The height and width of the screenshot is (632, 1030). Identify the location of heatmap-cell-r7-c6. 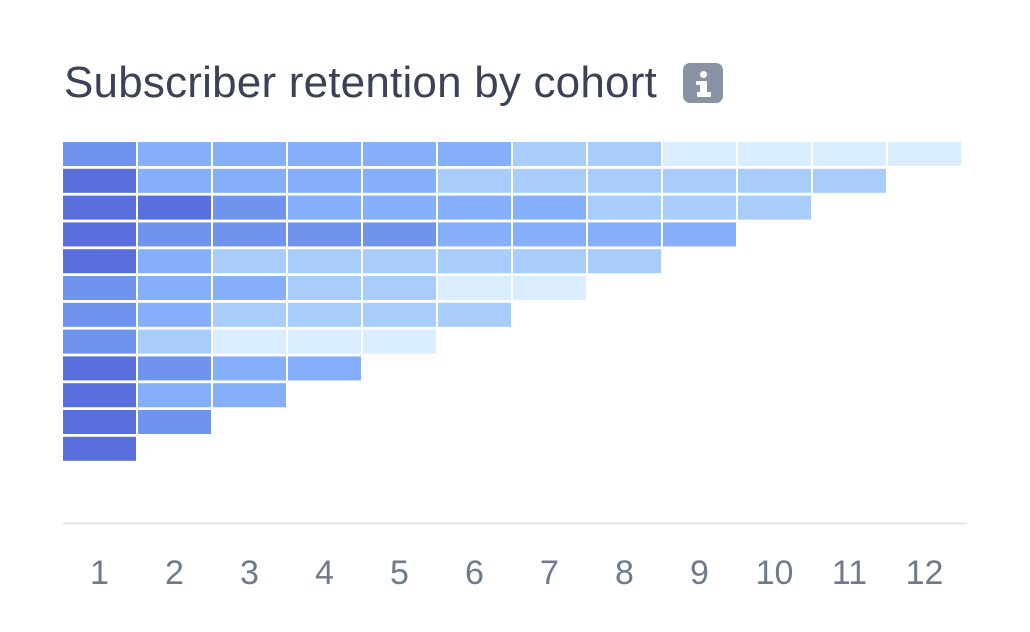
(474, 314).